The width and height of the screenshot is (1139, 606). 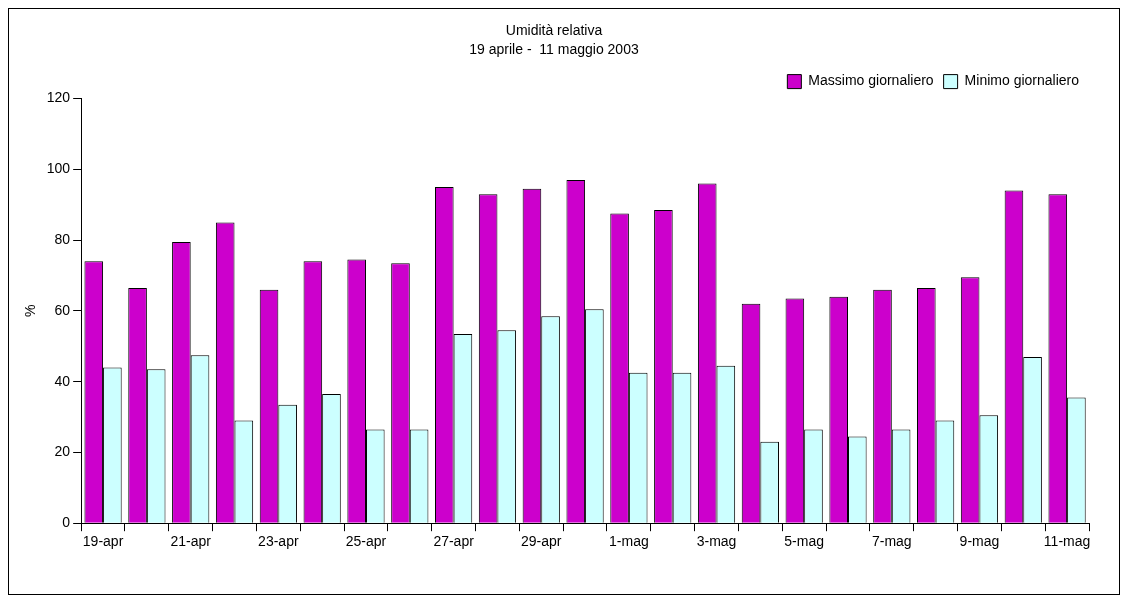 I want to click on x-tick-label: 7-mag, so click(x=891, y=541).